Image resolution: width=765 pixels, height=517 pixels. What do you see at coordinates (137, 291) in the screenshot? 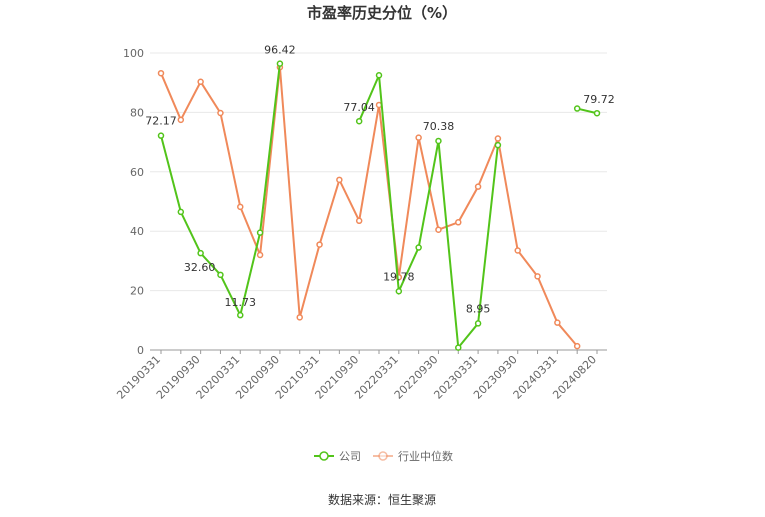
I see `y-tick-label: 20` at bounding box center [137, 291].